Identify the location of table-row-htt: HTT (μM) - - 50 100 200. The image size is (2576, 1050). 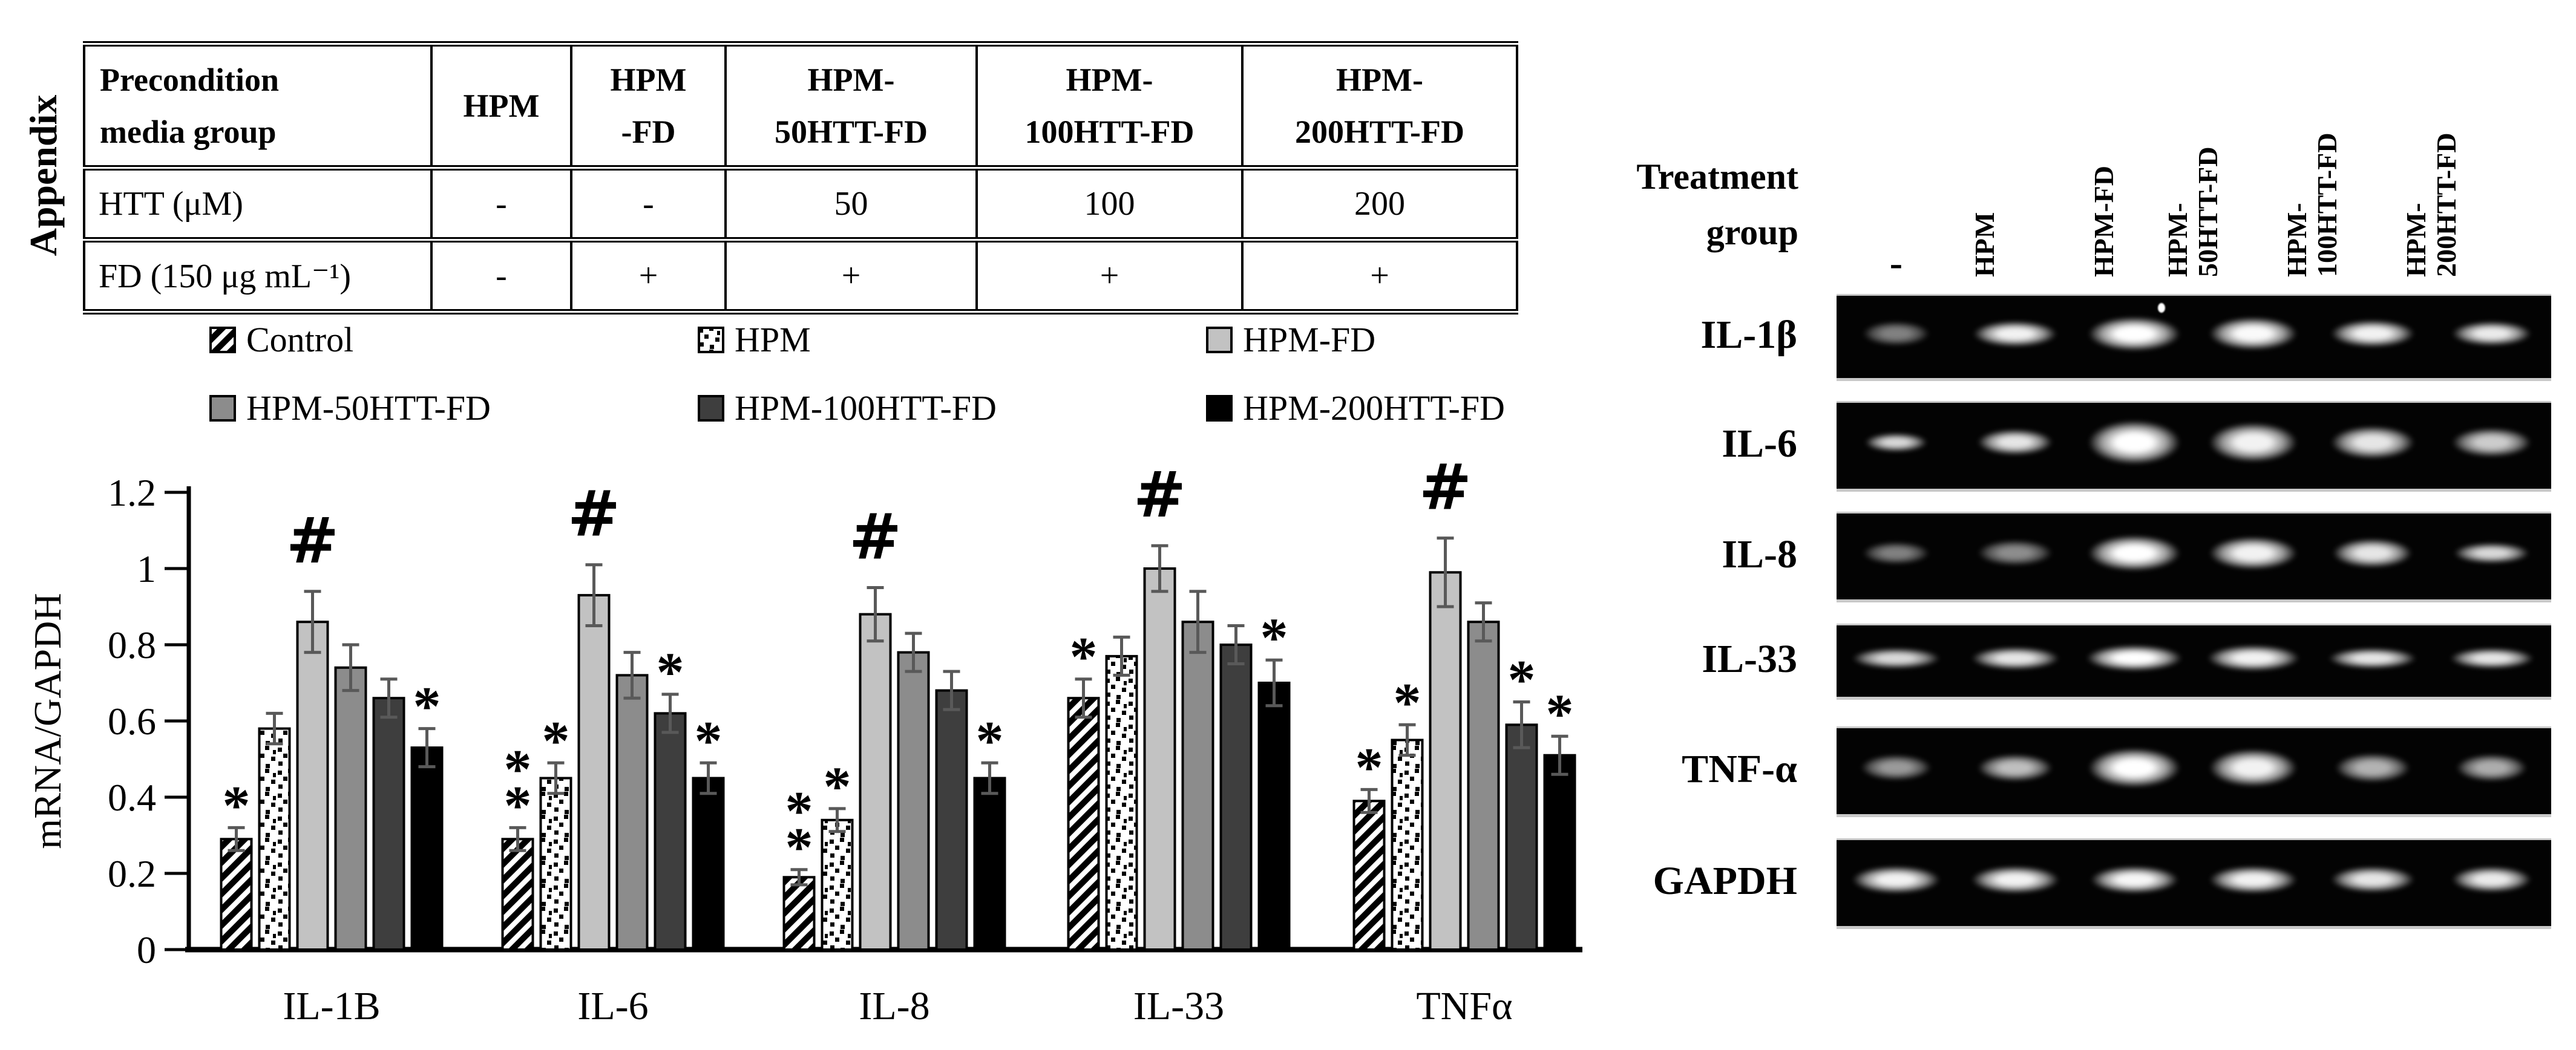
(800, 204).